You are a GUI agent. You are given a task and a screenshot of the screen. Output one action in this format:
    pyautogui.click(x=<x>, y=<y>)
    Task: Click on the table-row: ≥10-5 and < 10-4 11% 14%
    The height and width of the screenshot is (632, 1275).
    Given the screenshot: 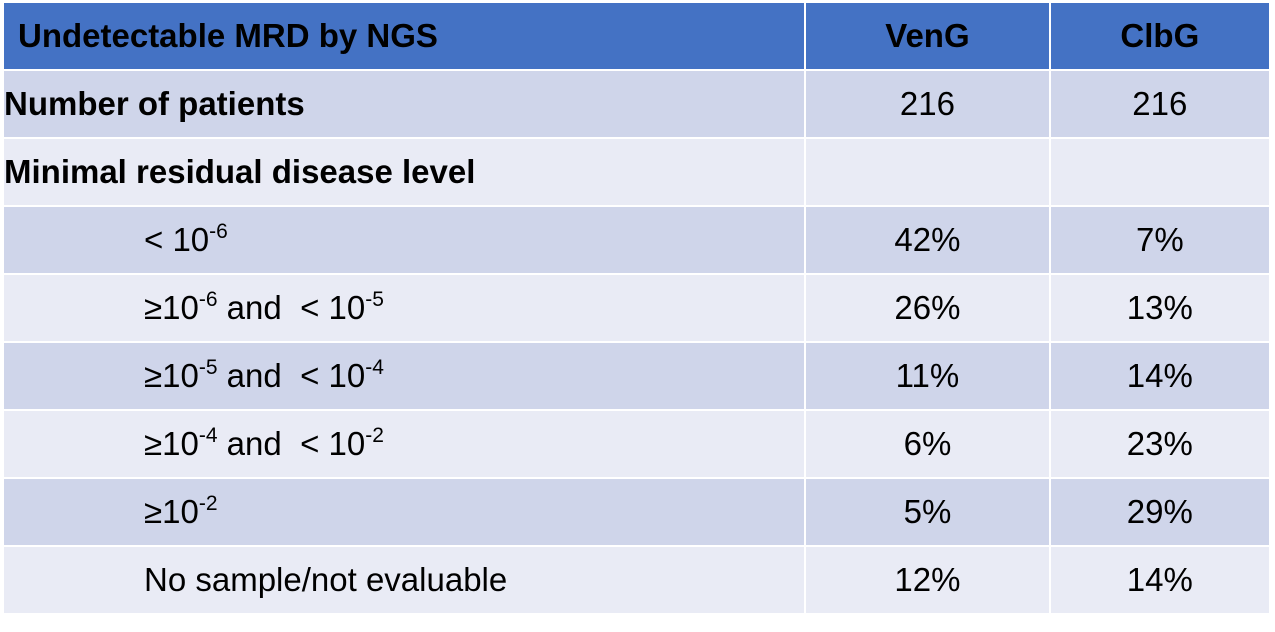 What is the action you would take?
    pyautogui.click(x=636, y=376)
    